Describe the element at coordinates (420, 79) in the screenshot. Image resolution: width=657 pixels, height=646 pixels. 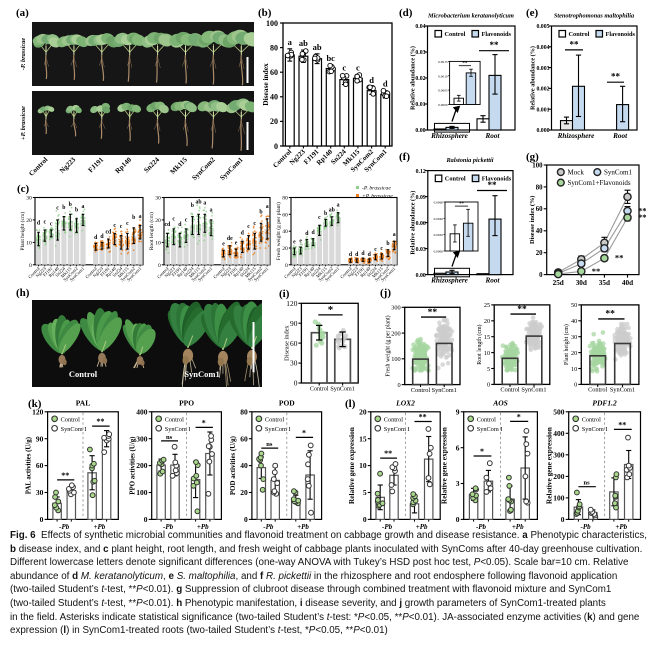
I see `svg-text: 0.02` at that location.